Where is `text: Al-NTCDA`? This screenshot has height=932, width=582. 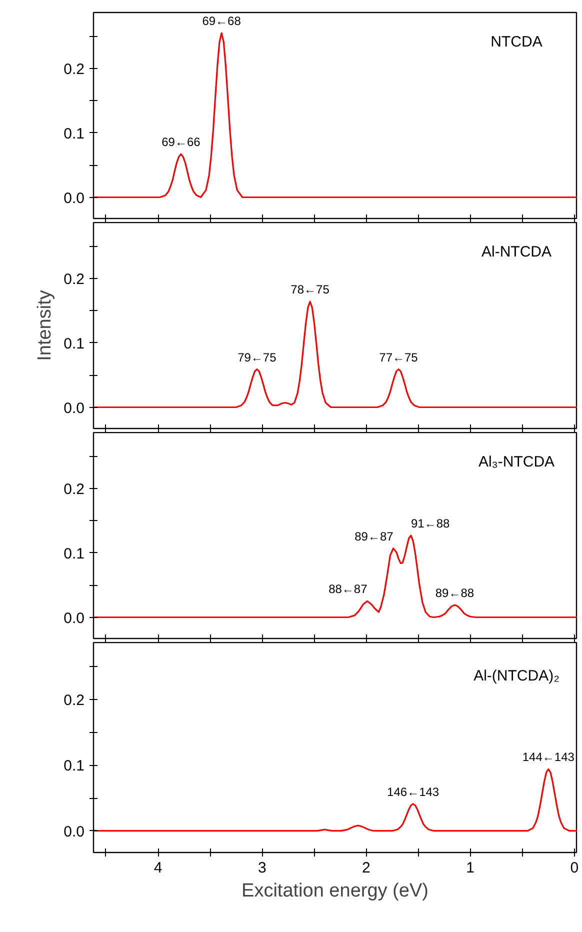 text: Al-NTCDA is located at coordinates (517, 252).